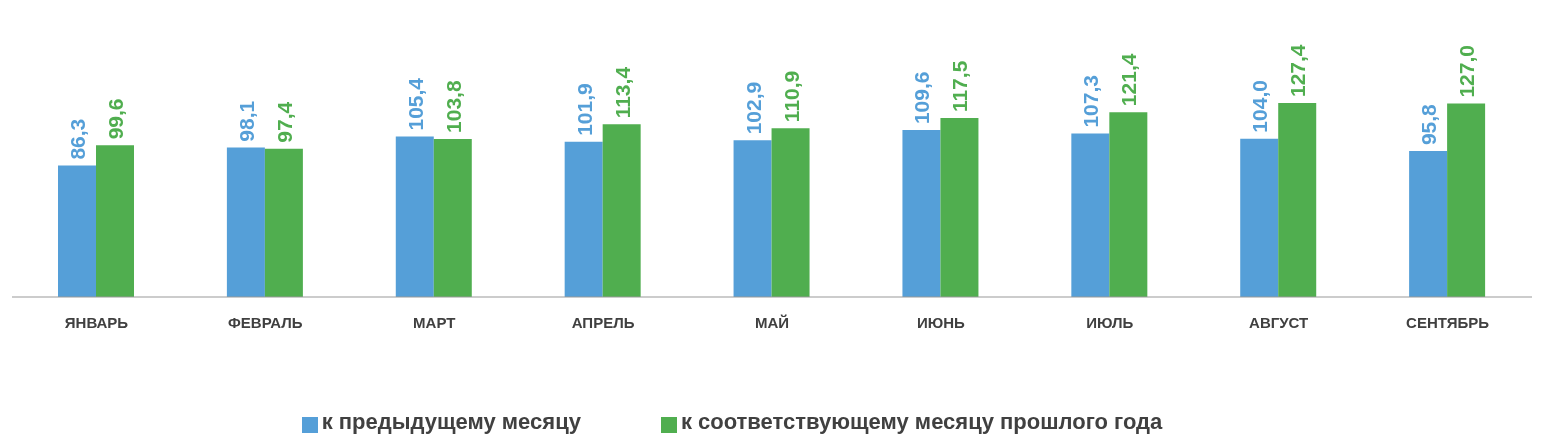  What do you see at coordinates (603, 322) in the screenshot?
I see `x-tick-label: АПРЕЛЬ` at bounding box center [603, 322].